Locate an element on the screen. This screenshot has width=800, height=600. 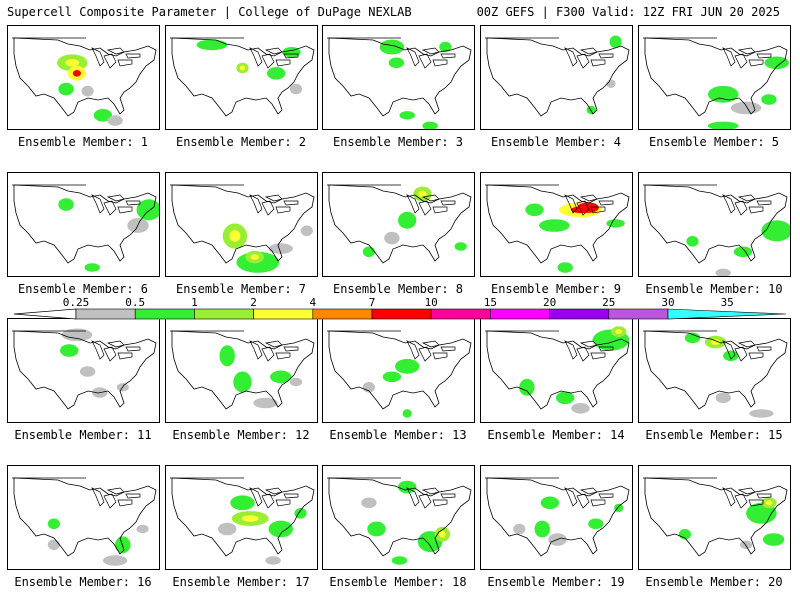
ensemble-member-label: Ensemble Member: 1 is located at coordinates (83, 142).